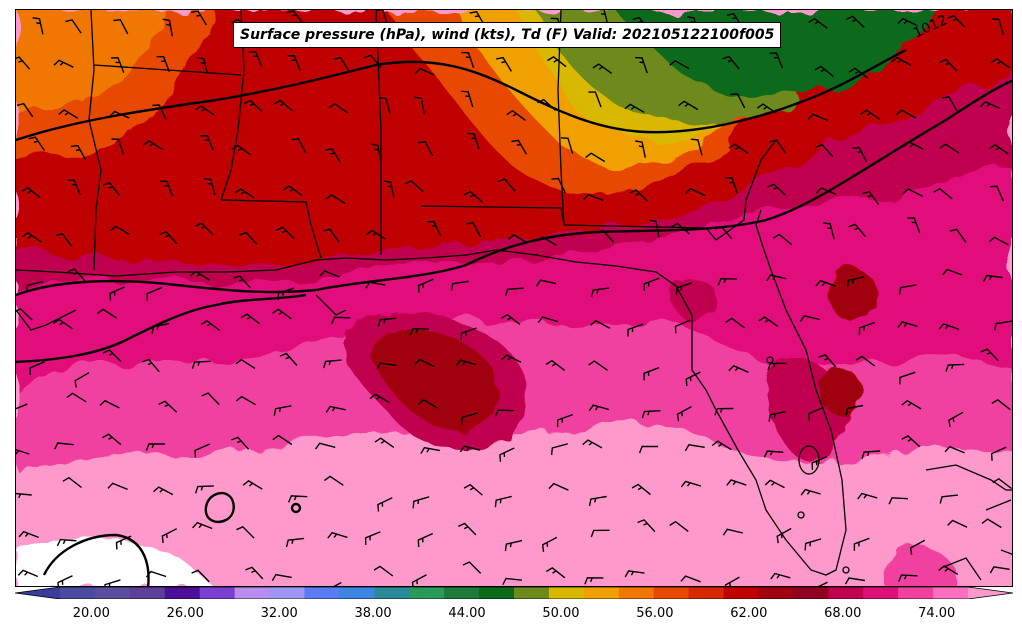 Image resolution: width=1022 pixels, height=633 pixels. I want to click on colorbar-swatches, so click(514, 593).